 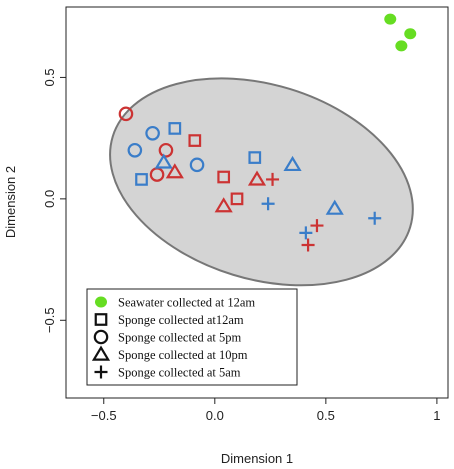 What do you see at coordinates (180, 338) in the screenshot?
I see `legend-label: Sponge collected at 5pm` at bounding box center [180, 338].